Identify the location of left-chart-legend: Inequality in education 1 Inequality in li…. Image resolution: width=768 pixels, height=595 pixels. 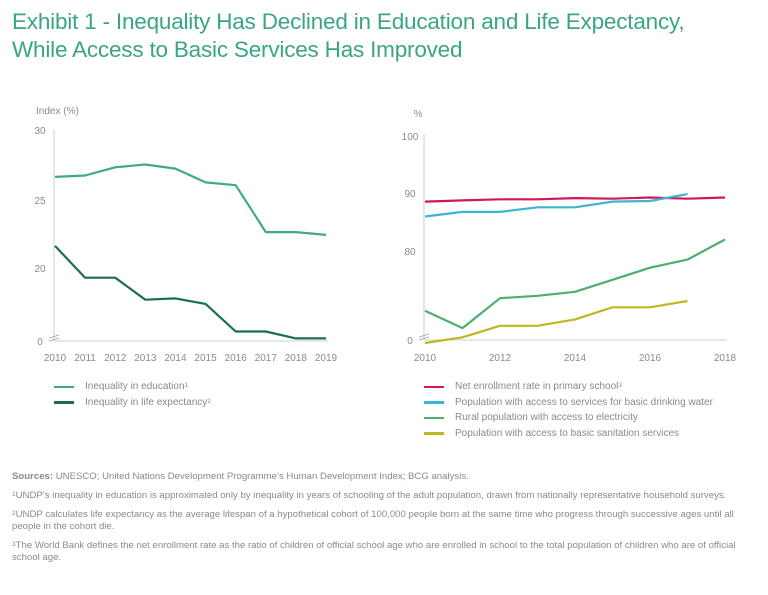
(132, 394).